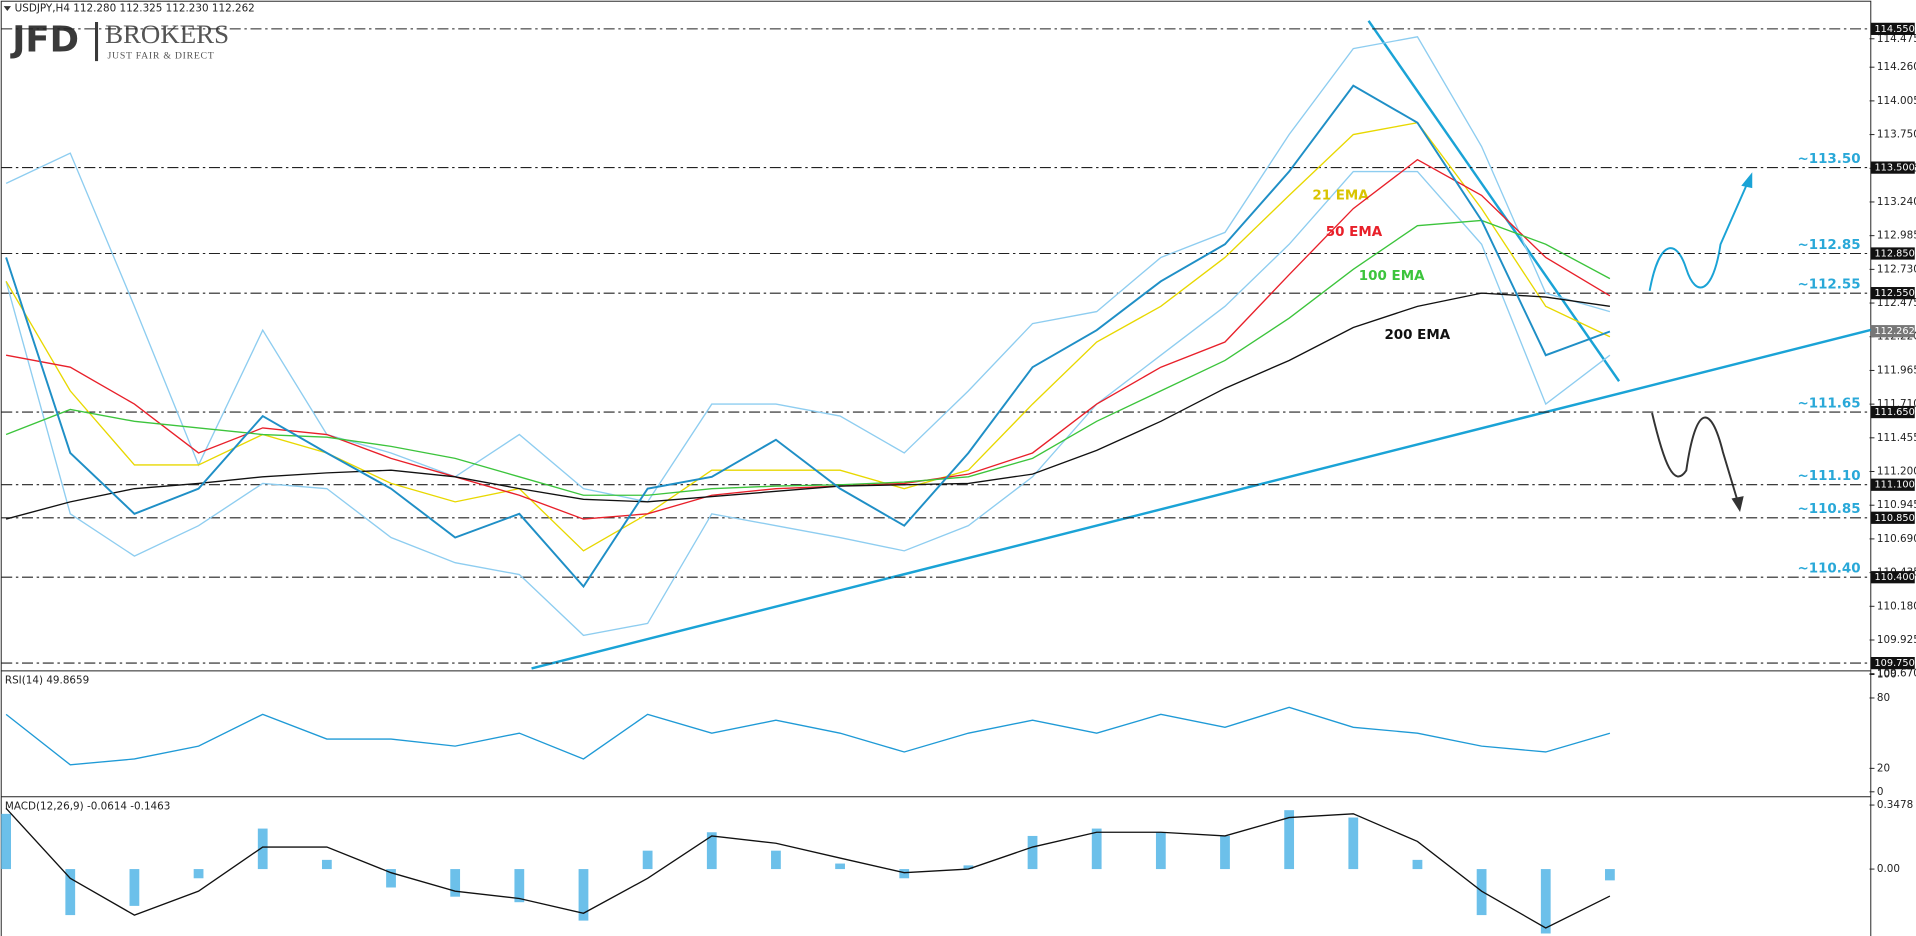 The image size is (1916, 936). Describe the element at coordinates (164, 9) in the screenshot. I see `ohlc: 112.280 112.325 112.230 112.262` at that location.